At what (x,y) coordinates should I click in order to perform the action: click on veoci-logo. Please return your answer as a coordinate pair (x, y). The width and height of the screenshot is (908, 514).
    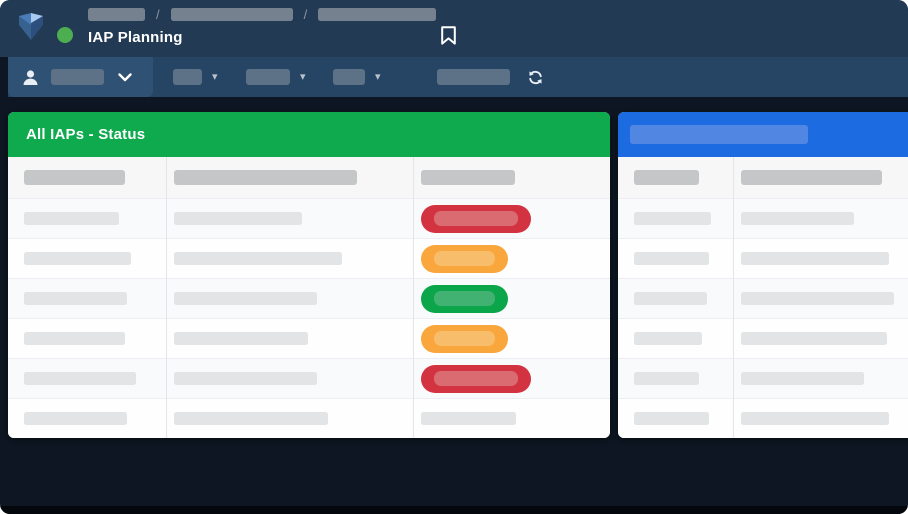
    Looking at the image, I should click on (31, 27).